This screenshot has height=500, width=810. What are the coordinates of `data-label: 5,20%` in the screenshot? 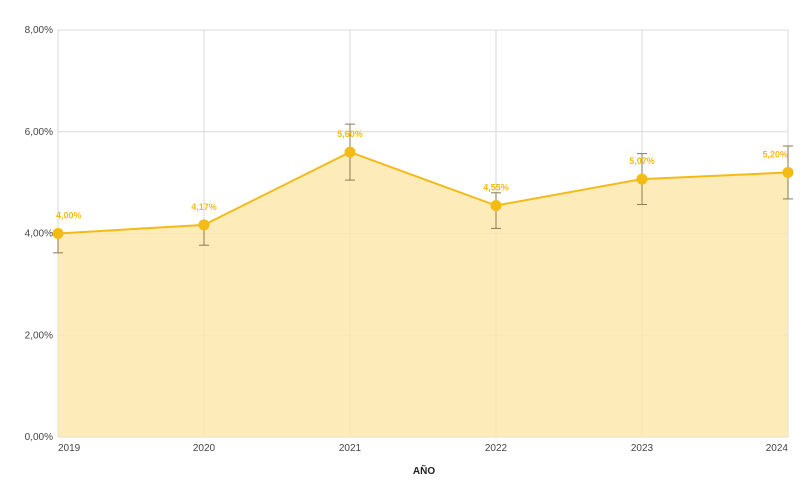 It's located at (775, 154).